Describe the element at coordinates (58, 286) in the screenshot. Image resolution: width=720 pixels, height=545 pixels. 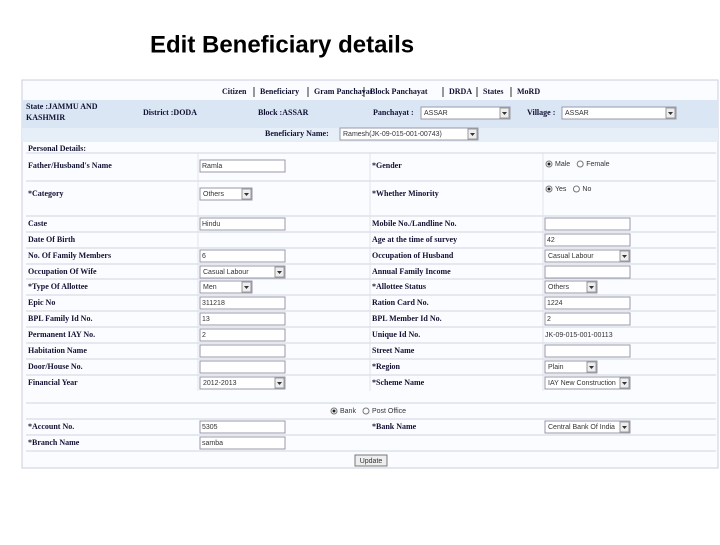
I see `field-label: *Type Of Allottee` at that location.